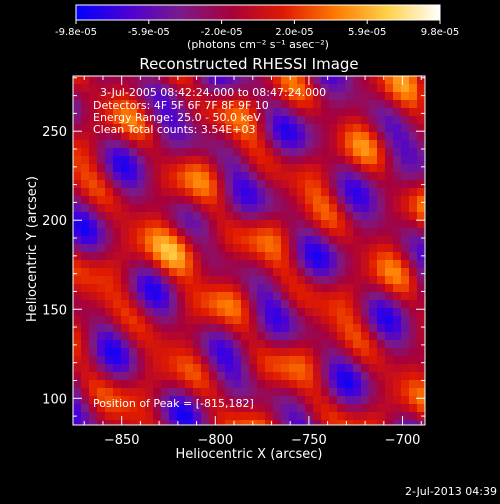 The image size is (500, 504). Describe the element at coordinates (294, 32) in the screenshot. I see `colorbar-tick-label: 2.0e-05` at that location.